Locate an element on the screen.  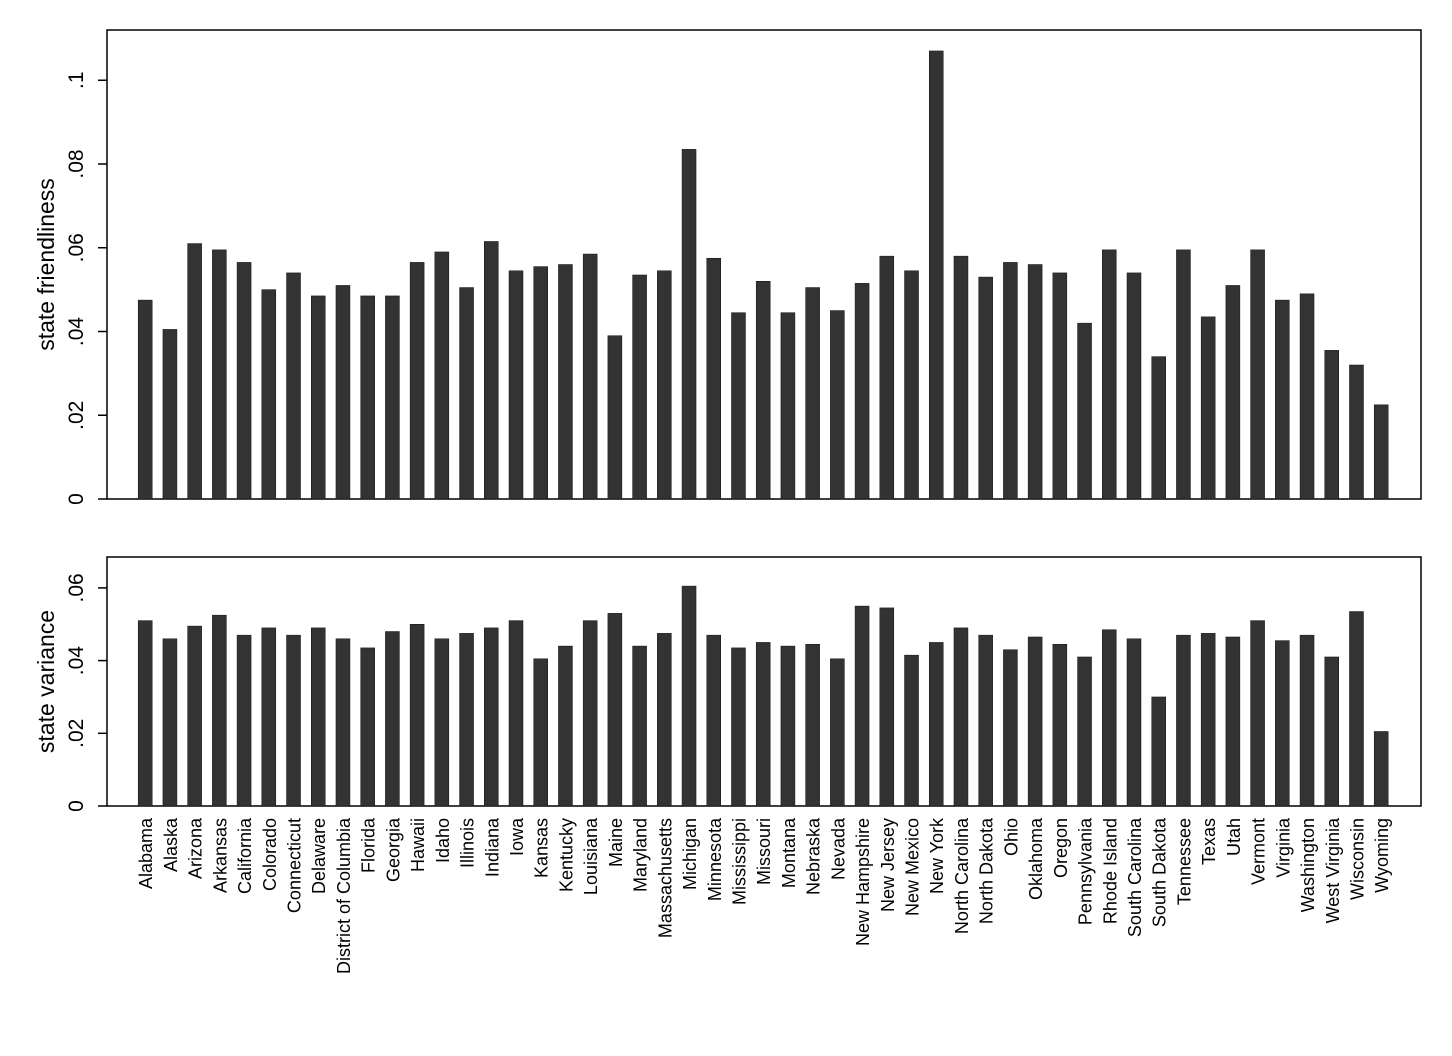
x-tick-label: Missouri is located at coordinates (764, 851).